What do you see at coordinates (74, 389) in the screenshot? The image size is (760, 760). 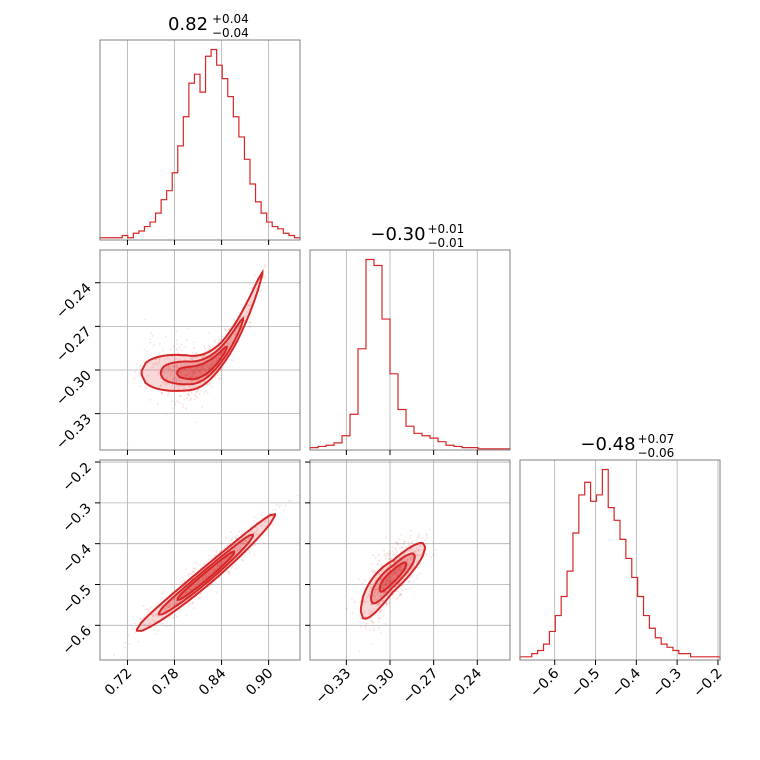 I see `tick-label-y: −0.30` at bounding box center [74, 389].